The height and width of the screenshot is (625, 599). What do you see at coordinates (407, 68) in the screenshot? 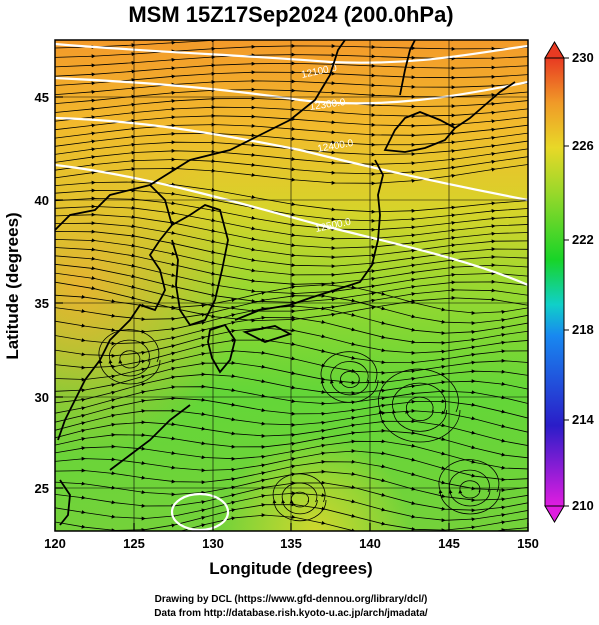
I see `coastline-sakhalin` at bounding box center [407, 68].